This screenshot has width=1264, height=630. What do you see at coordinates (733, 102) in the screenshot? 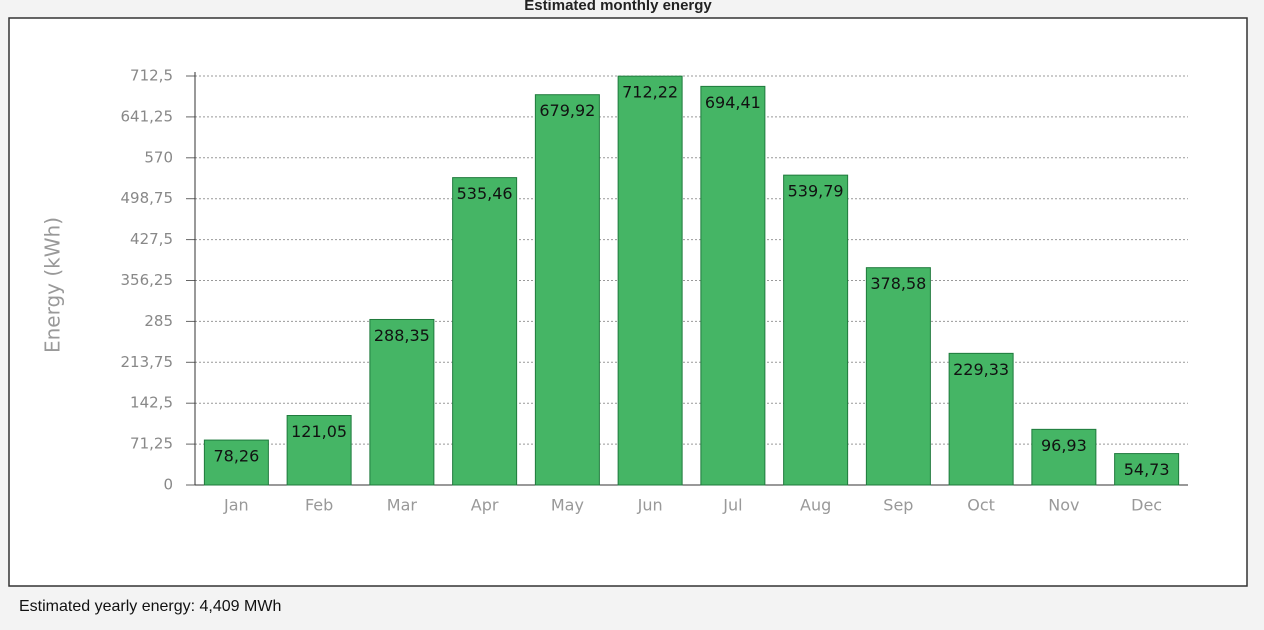
I see `value-label: 694,41` at bounding box center [733, 102].